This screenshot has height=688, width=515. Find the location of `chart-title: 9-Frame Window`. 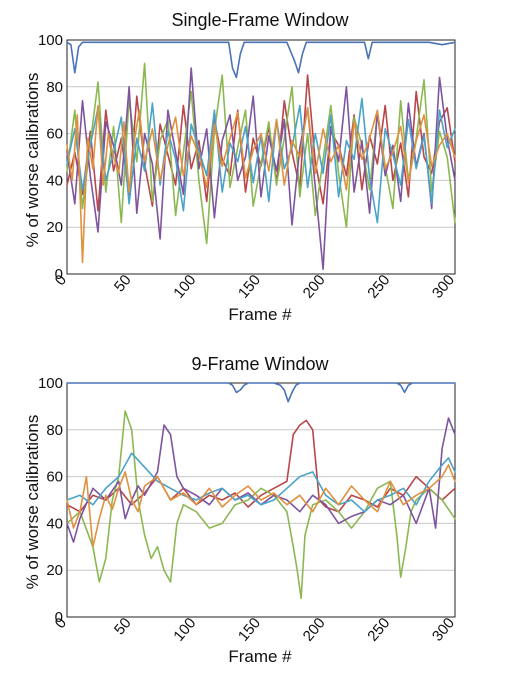

chart-title: 9-Frame Window is located at coordinates (260, 364).